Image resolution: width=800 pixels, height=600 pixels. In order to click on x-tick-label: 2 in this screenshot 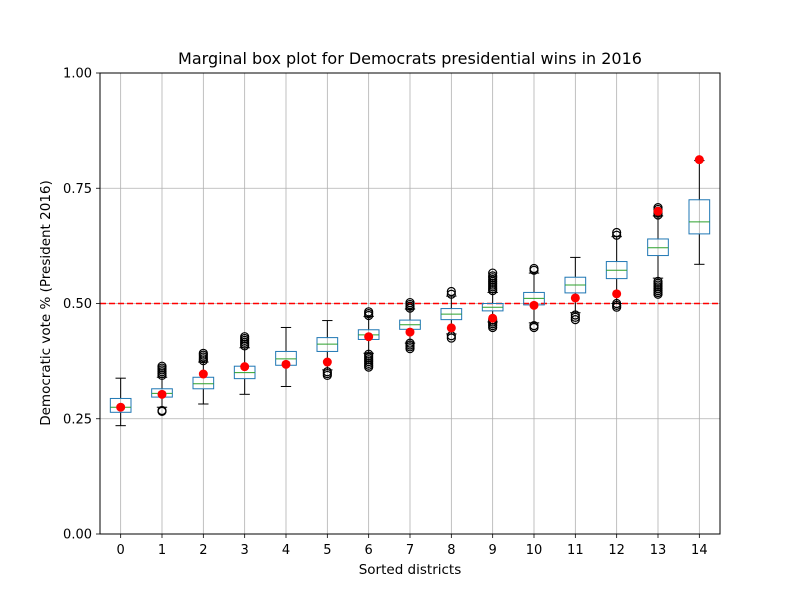, I will do `click(203, 550)`.